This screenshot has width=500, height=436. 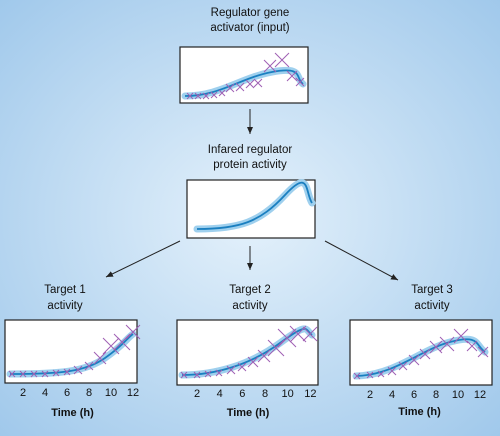 I want to click on input-title: activator (input), so click(x=249, y=28).